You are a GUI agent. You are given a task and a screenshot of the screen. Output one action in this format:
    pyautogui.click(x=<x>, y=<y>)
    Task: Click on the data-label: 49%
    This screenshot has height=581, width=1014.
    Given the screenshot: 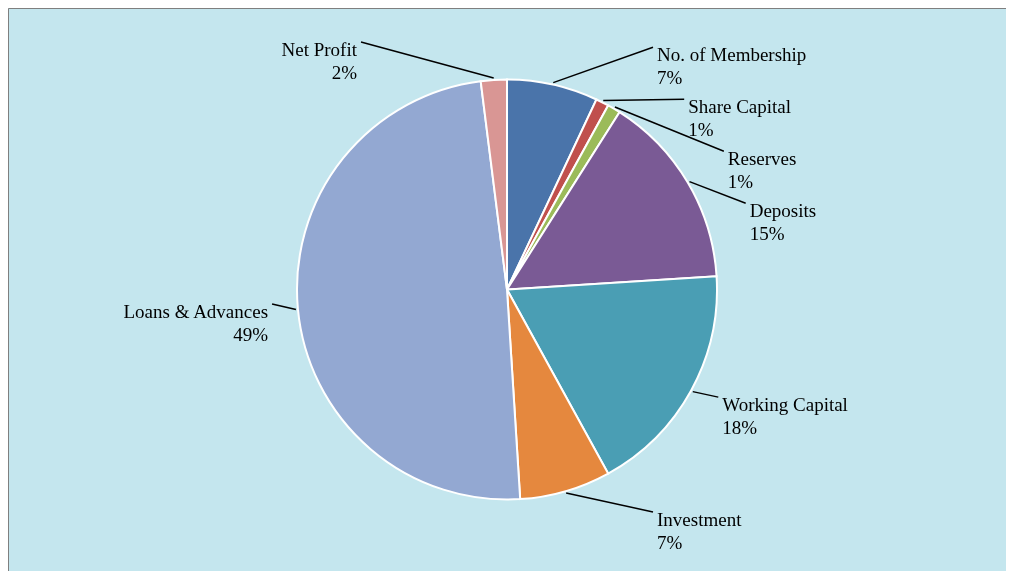 What is the action you would take?
    pyautogui.click(x=251, y=335)
    